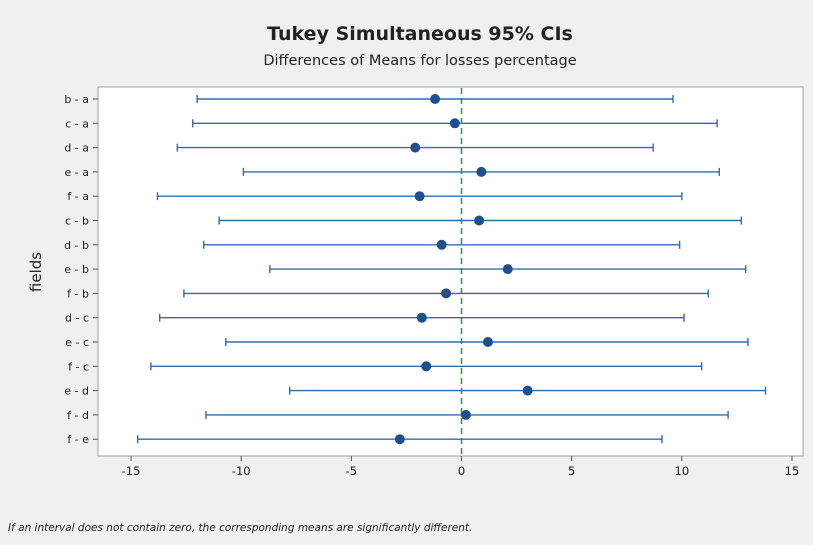 The image size is (813, 545). Describe the element at coordinates (76, 148) in the screenshot. I see `y-category-label: d - a` at that location.